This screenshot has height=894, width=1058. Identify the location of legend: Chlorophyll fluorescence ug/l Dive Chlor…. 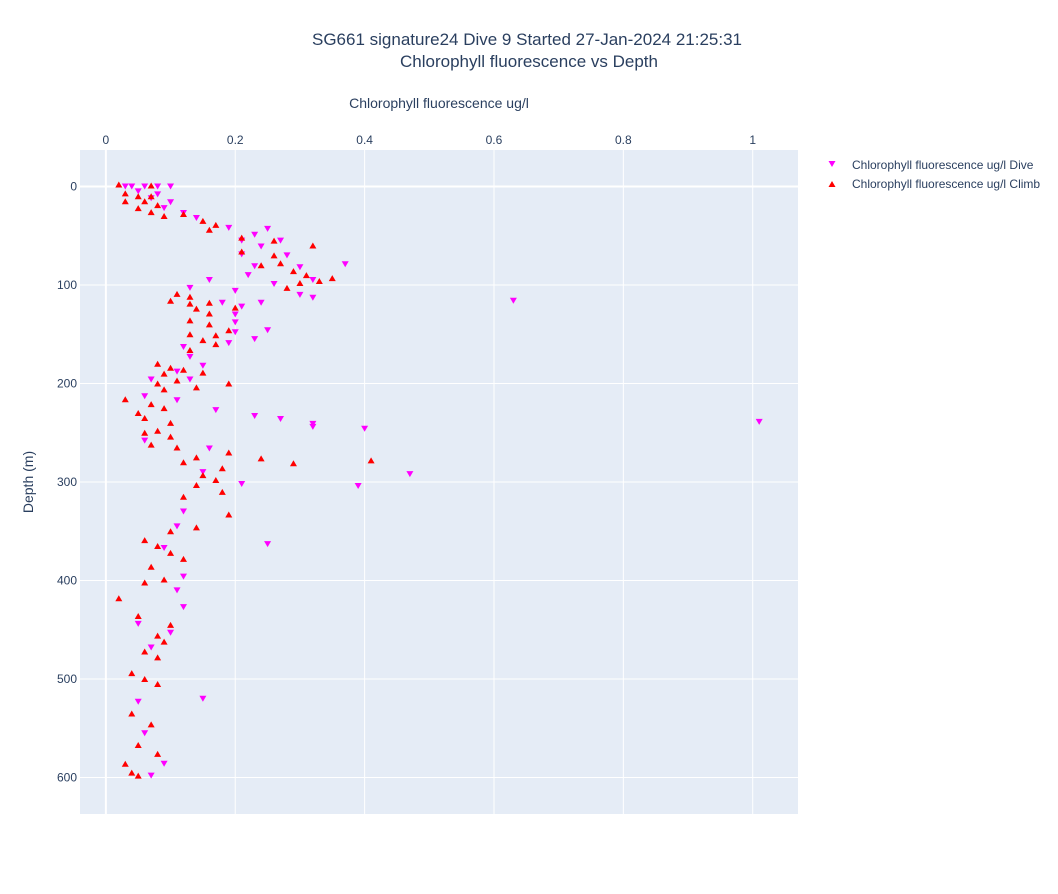
(934, 174).